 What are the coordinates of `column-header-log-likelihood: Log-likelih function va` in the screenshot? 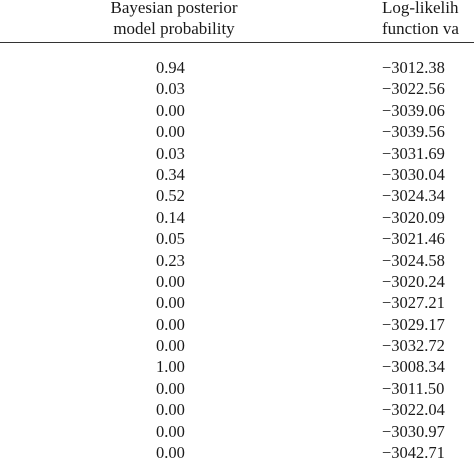 It's located at (420, 19).